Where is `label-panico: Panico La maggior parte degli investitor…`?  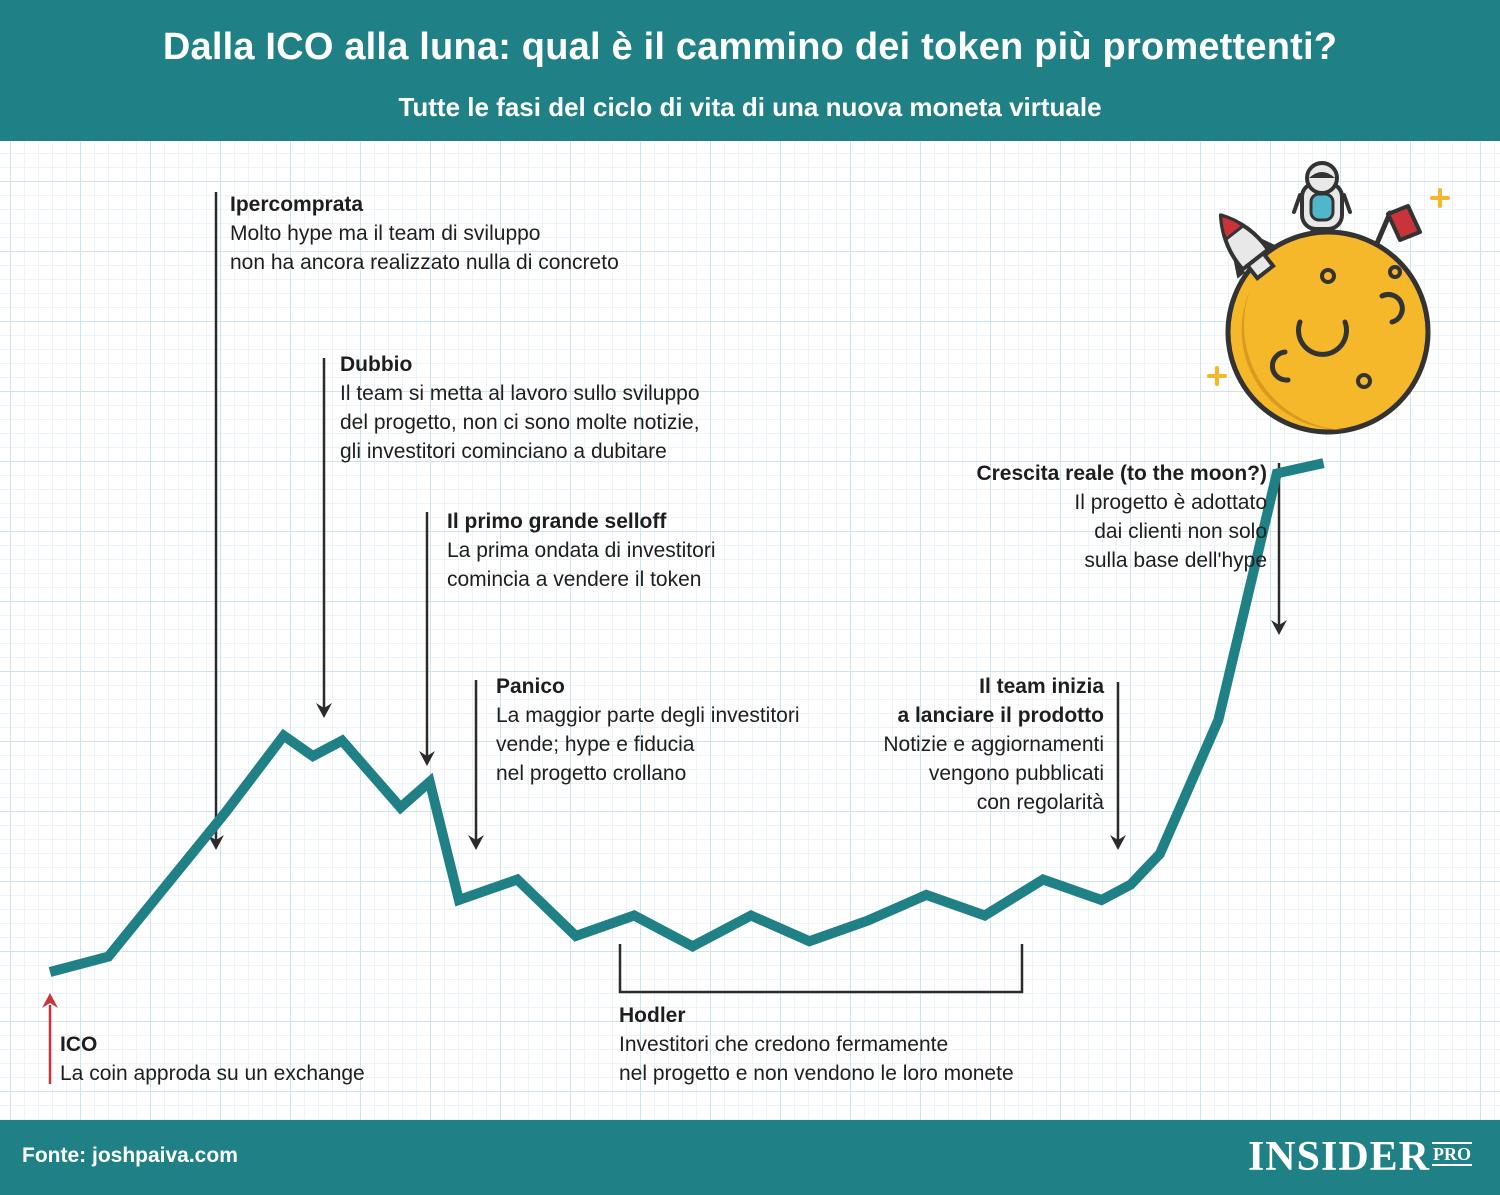 label-panico: Panico La maggior parte degli investitor… is located at coordinates (648, 730).